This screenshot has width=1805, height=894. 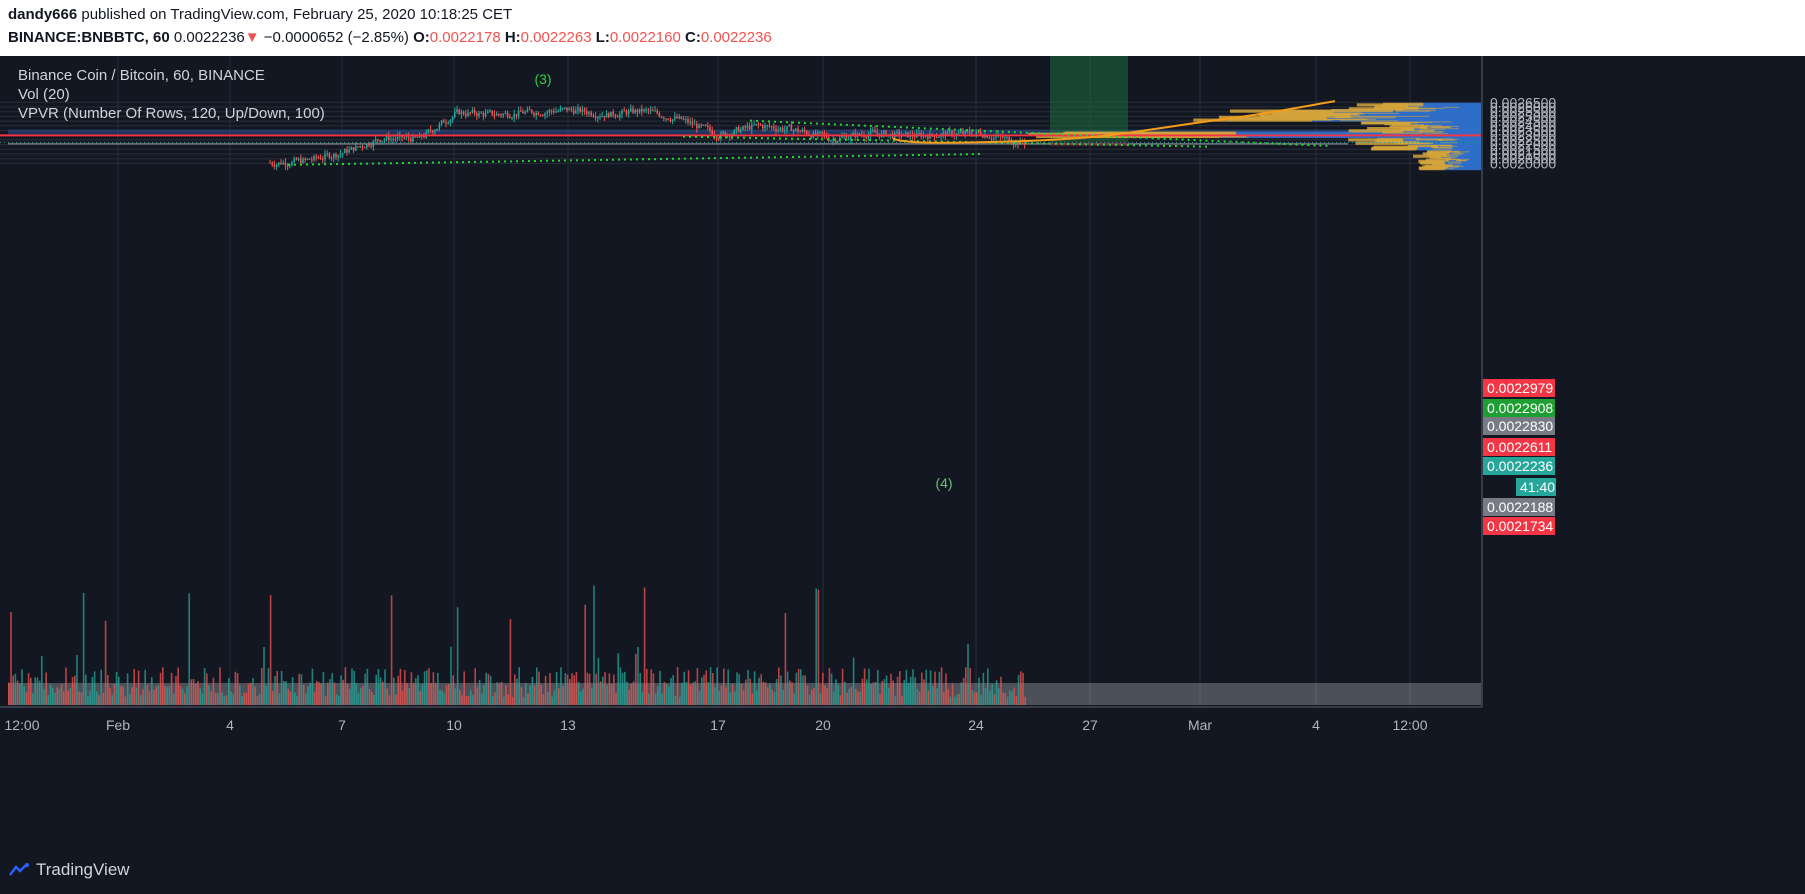 I want to click on legend-vpvr: VPVR (Number Of Rows, 120, Up/Down, 100), so click(x=171, y=113).